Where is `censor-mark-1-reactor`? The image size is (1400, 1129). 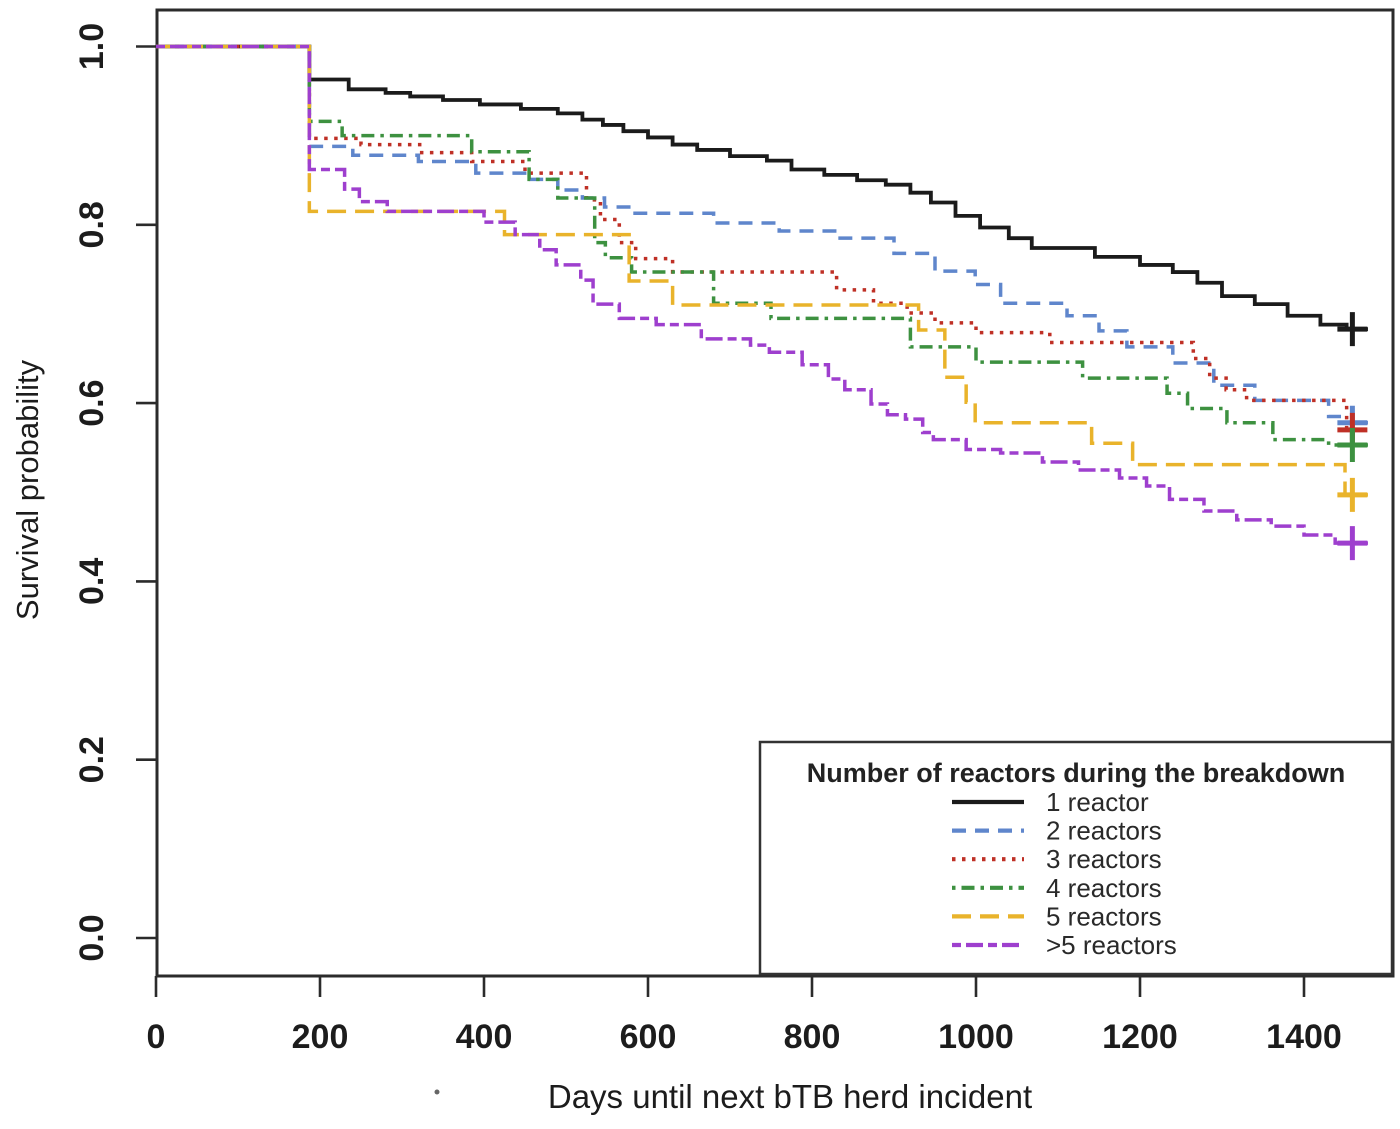 censor-mark-1-reactor is located at coordinates (1352, 329).